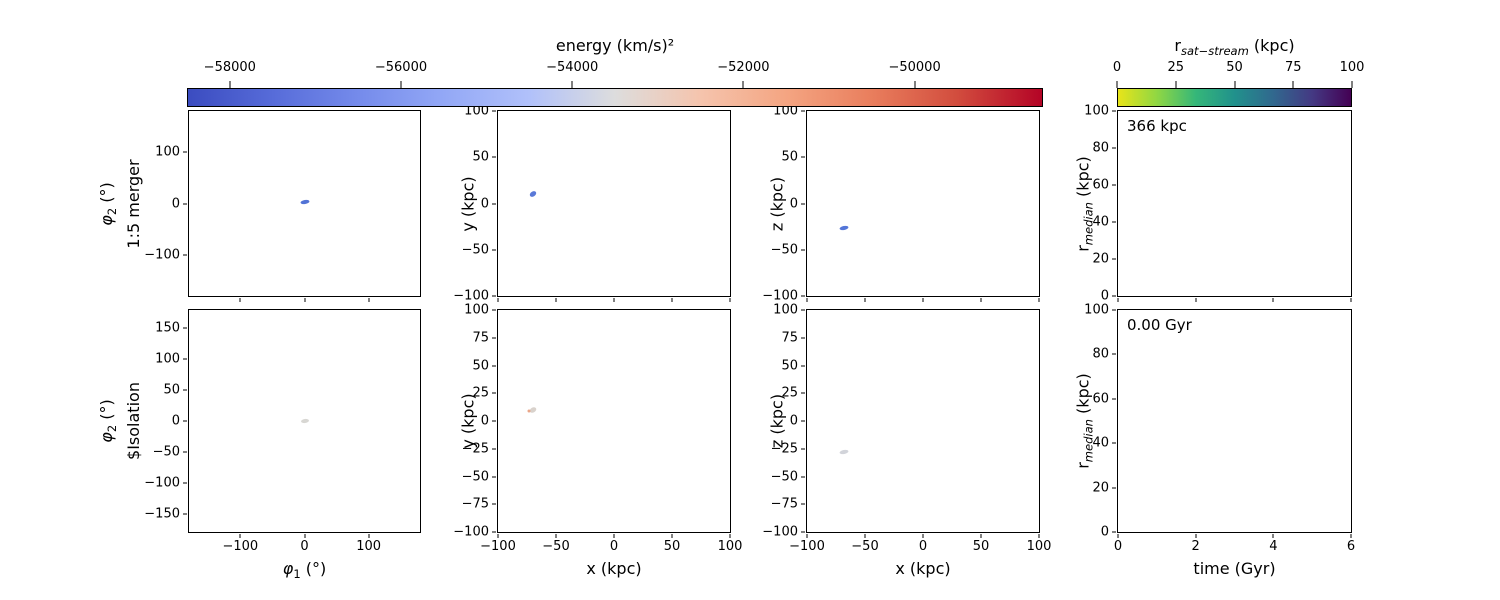 The width and height of the screenshot is (1500, 600). I want to click on colorbar-rsat: rsat−stream (kpc) 0 25 50 75 100, so click(1238, 71).